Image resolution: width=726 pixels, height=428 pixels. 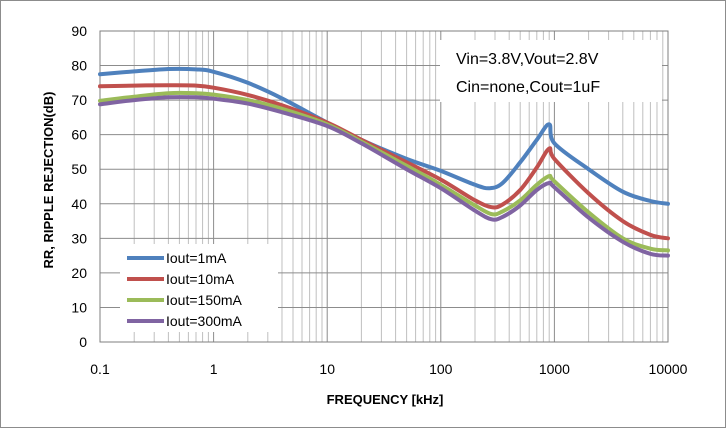 I want to click on x-tick-label: 1, so click(x=214, y=369).